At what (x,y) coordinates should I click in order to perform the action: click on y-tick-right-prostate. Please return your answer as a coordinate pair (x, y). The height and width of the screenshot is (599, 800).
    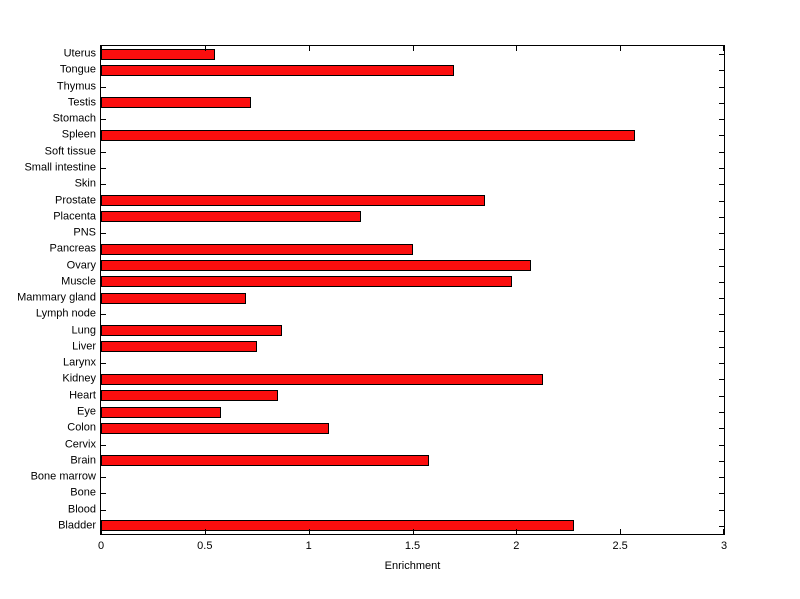
    Looking at the image, I should click on (721, 201).